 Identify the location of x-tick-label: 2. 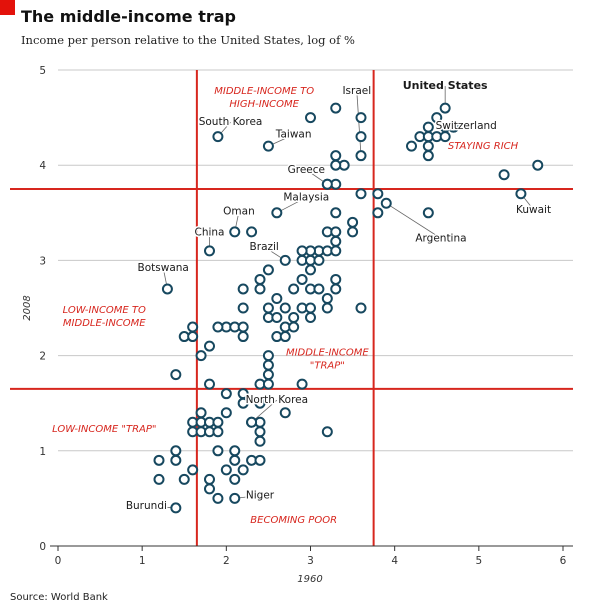
(226, 561).